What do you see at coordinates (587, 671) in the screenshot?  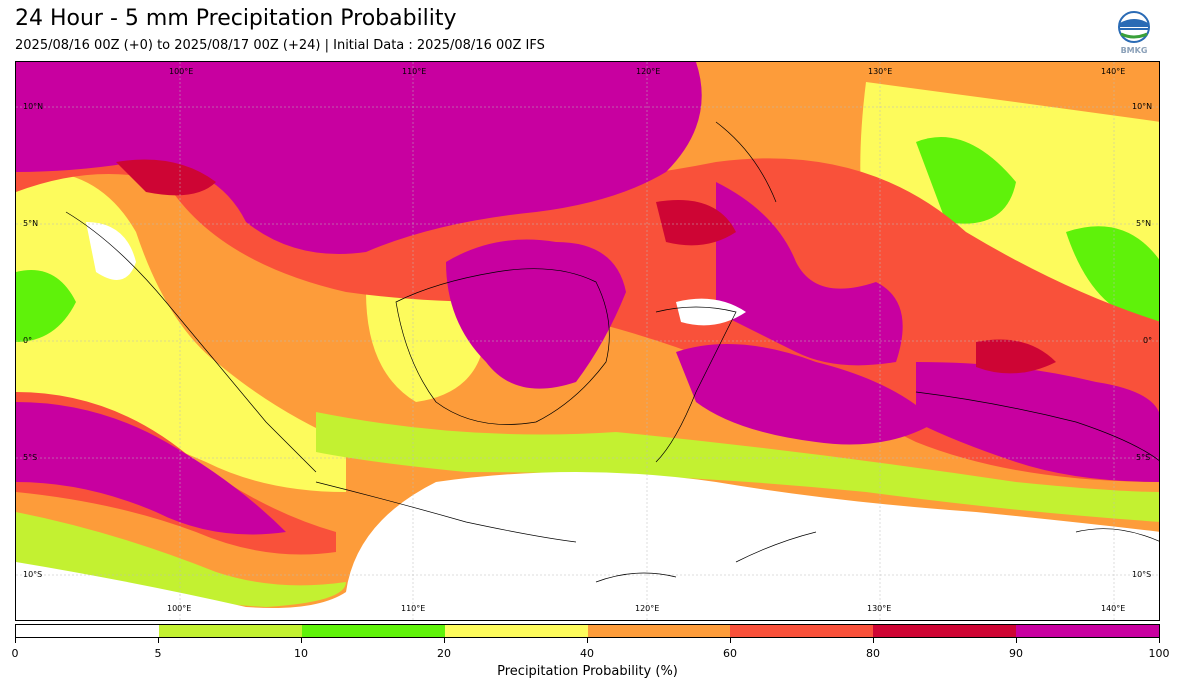 I see `colorbar-label: Precipitation Probability (%)` at bounding box center [587, 671].